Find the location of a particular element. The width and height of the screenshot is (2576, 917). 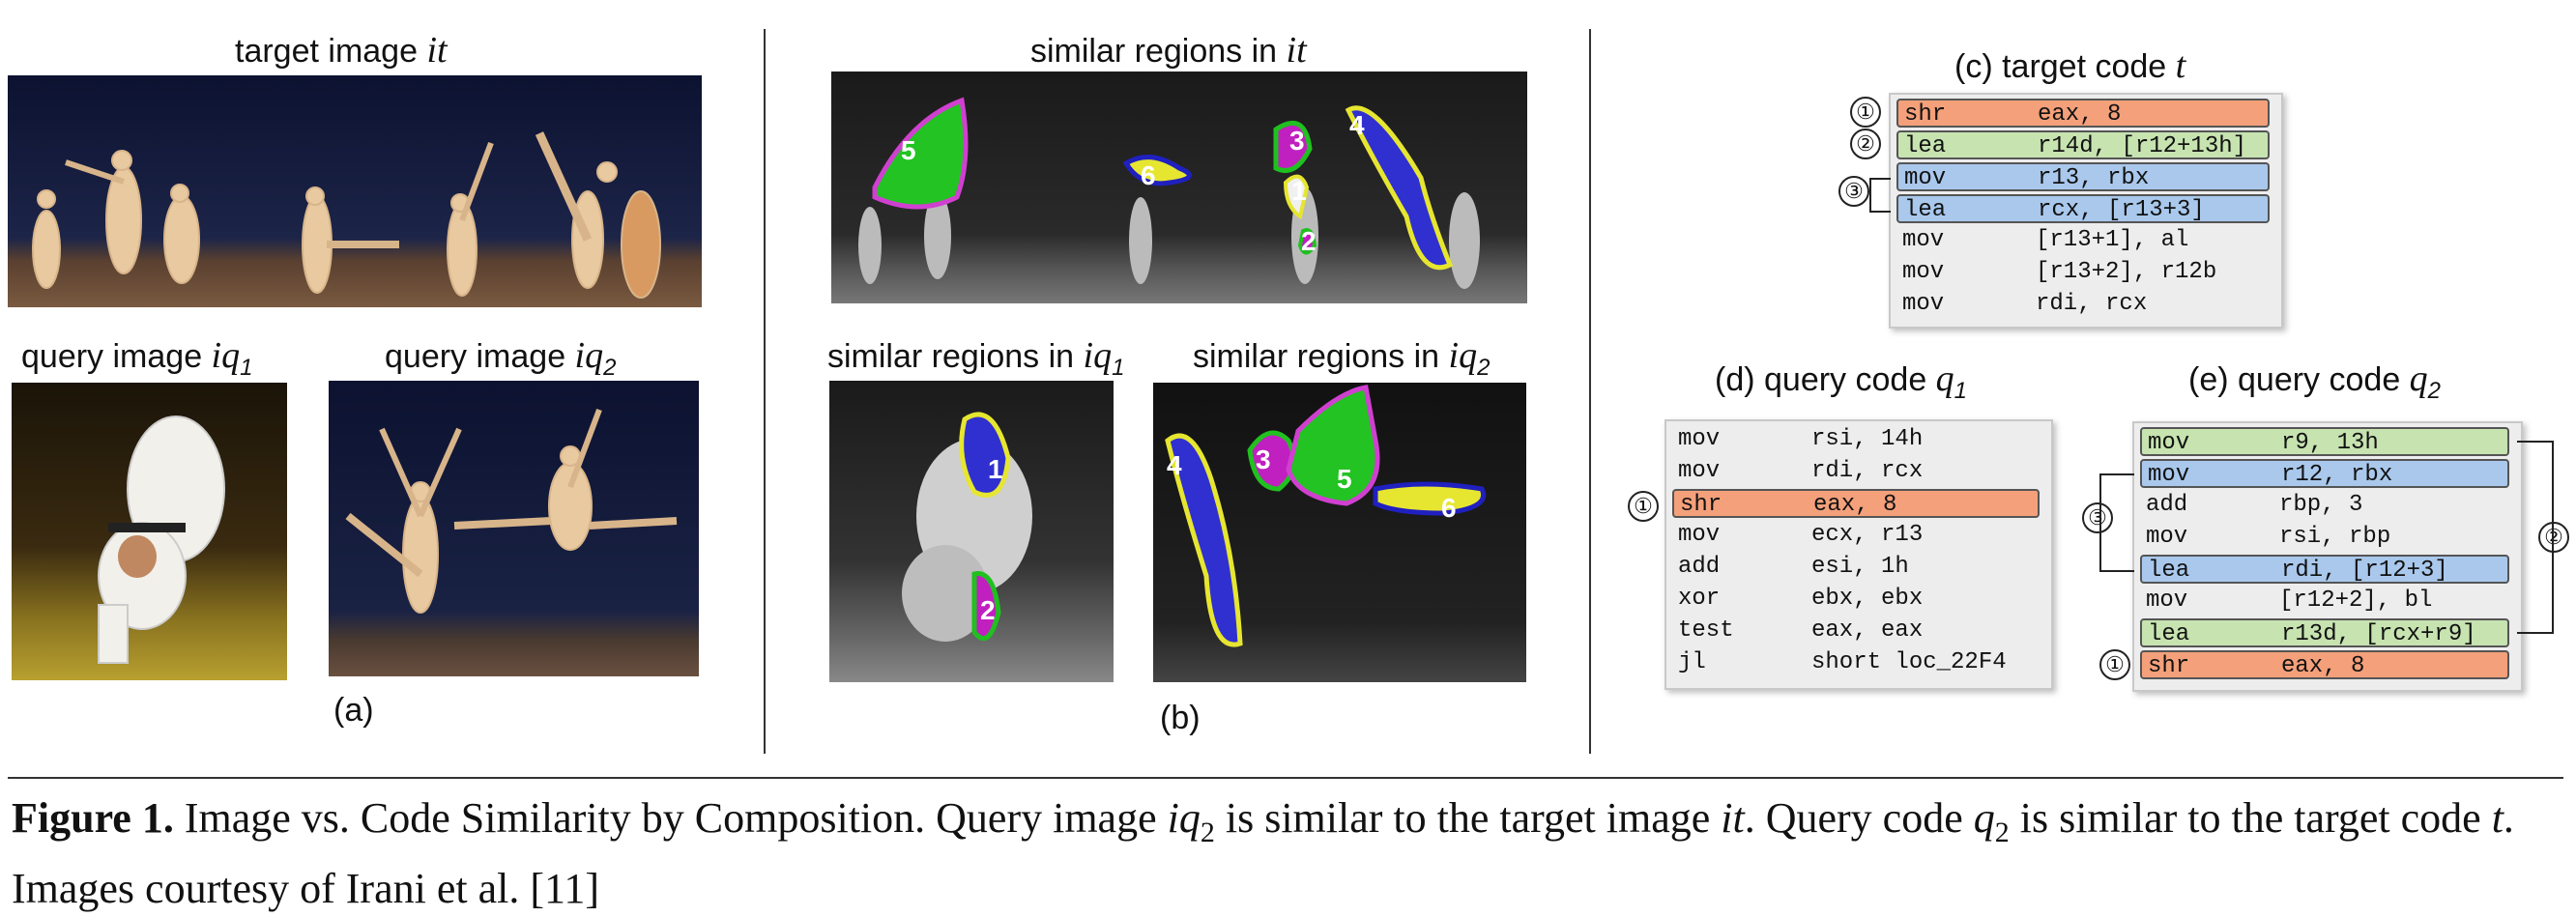

query-code-1-title: (d) query code q1 is located at coordinates (1841, 381).